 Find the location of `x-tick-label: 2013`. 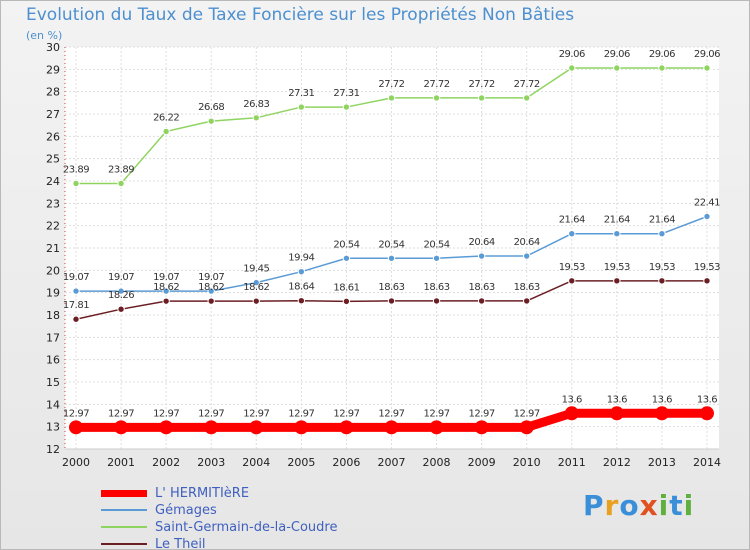

x-tick-label: 2013 is located at coordinates (662, 462).